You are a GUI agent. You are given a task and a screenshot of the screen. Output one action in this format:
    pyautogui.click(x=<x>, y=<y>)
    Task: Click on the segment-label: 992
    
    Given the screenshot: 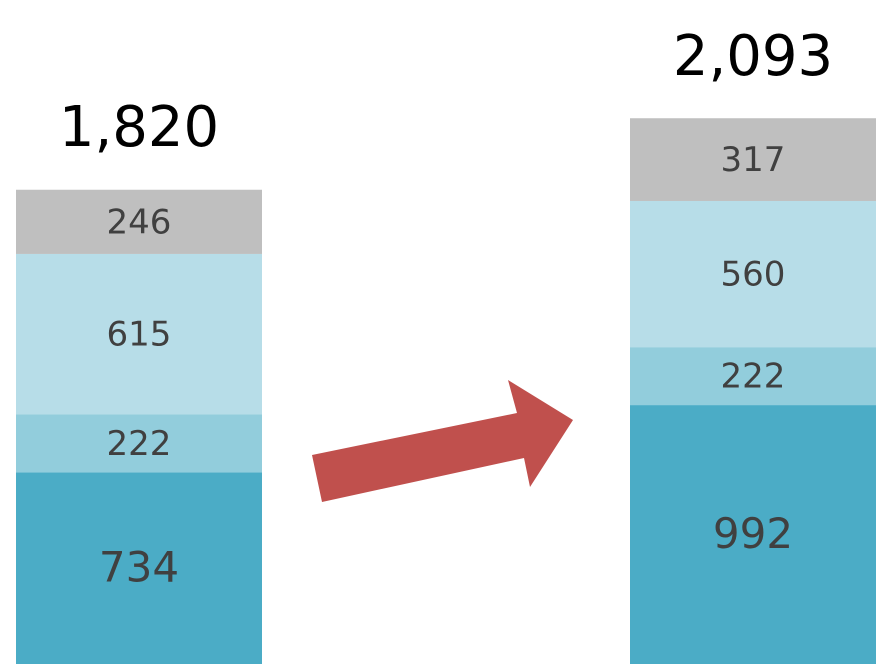 What is the action you would take?
    pyautogui.click(x=753, y=533)
    